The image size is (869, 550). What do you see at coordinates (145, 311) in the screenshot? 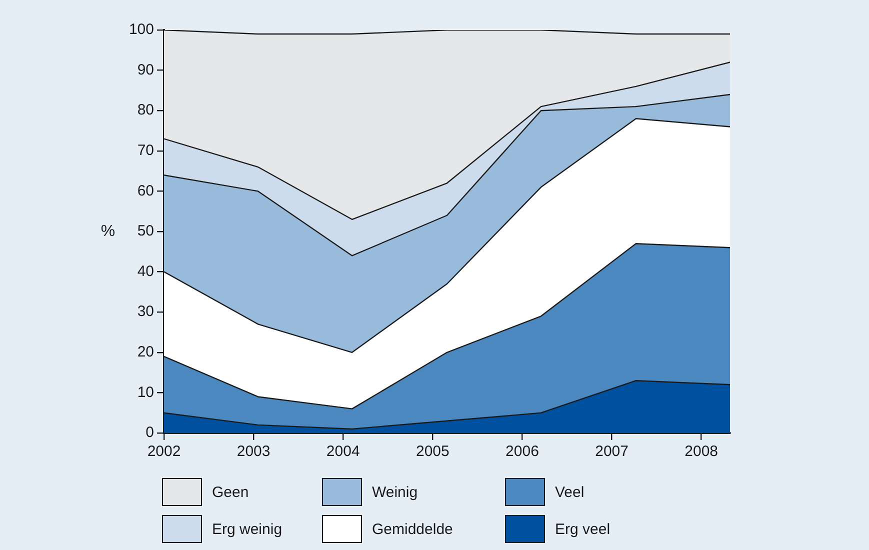
I see `y-tick-label: 30` at bounding box center [145, 311].